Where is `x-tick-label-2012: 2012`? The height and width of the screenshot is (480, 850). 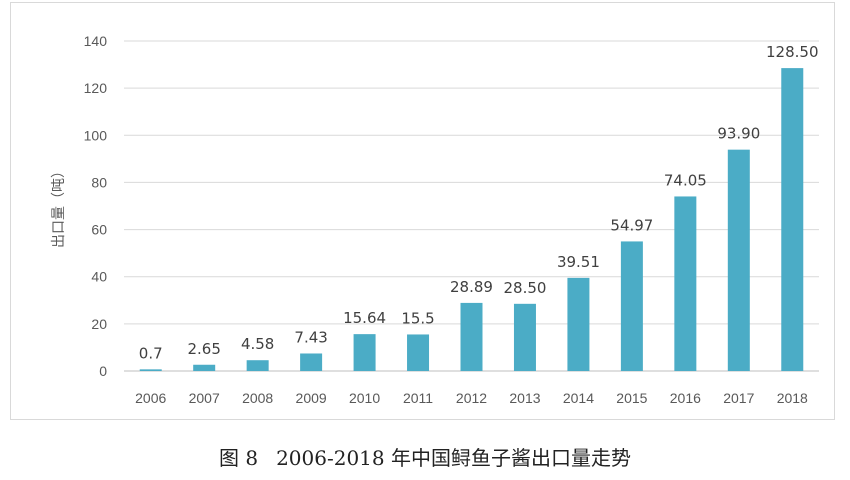 x-tick-label-2012: 2012 is located at coordinates (471, 398).